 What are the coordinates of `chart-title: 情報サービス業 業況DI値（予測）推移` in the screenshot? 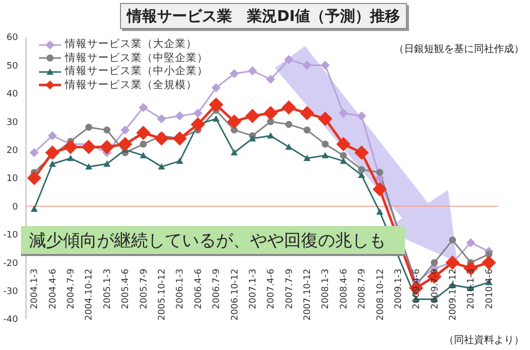 It's located at (263, 16).